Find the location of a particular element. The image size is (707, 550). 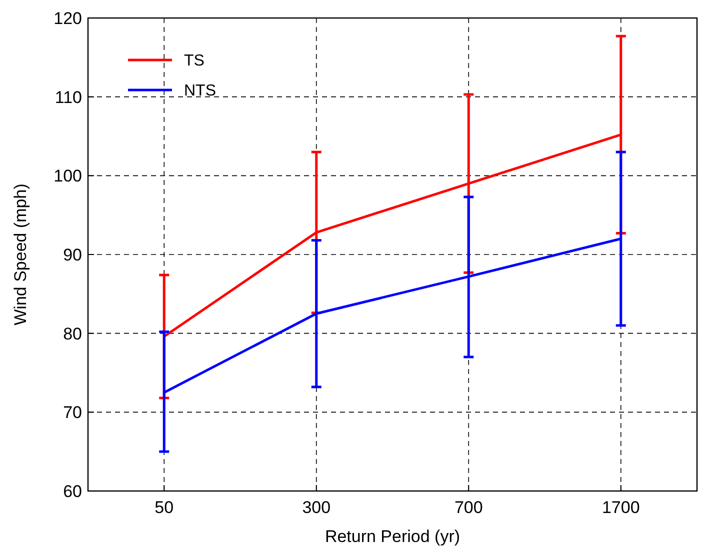

legend-label: TS is located at coordinates (194, 61).